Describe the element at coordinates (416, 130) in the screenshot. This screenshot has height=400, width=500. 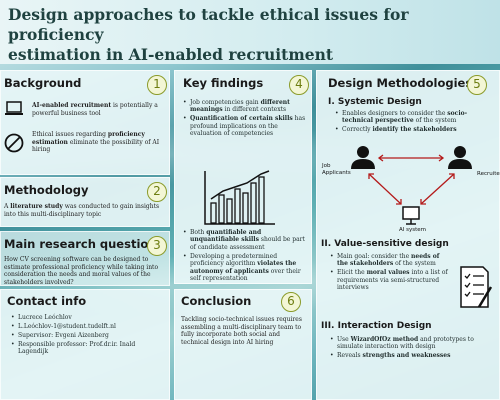
I see `systemic-item-2: Correctly identify the stakeholders` at that location.